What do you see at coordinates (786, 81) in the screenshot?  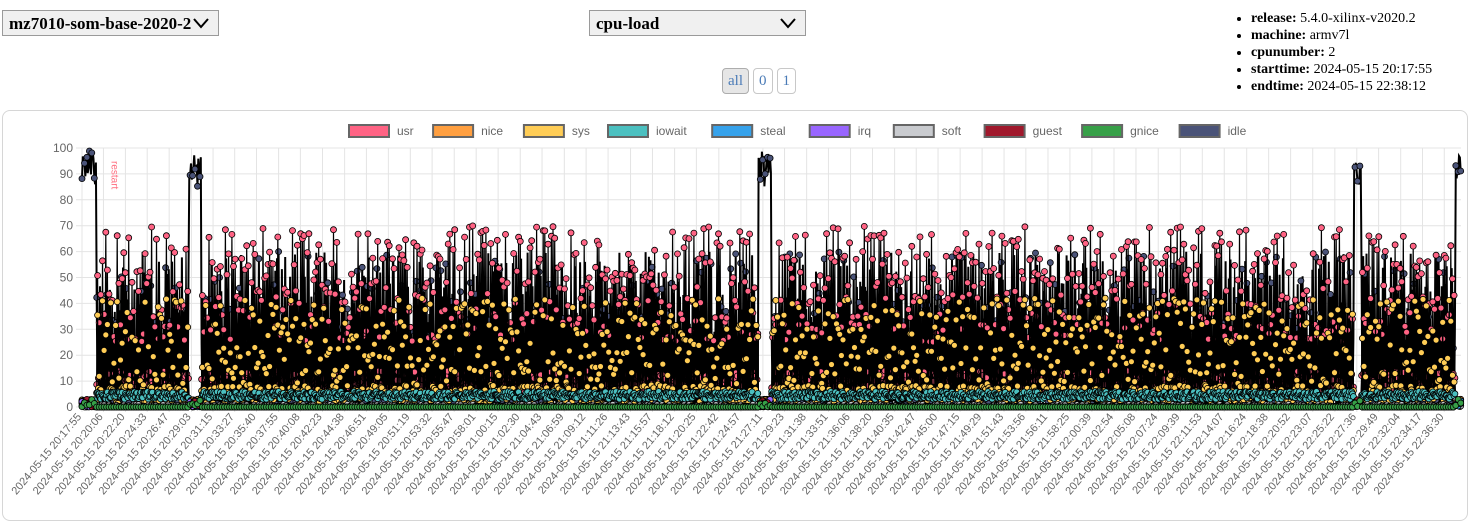 I see `cpu-button-1: 1` at bounding box center [786, 81].